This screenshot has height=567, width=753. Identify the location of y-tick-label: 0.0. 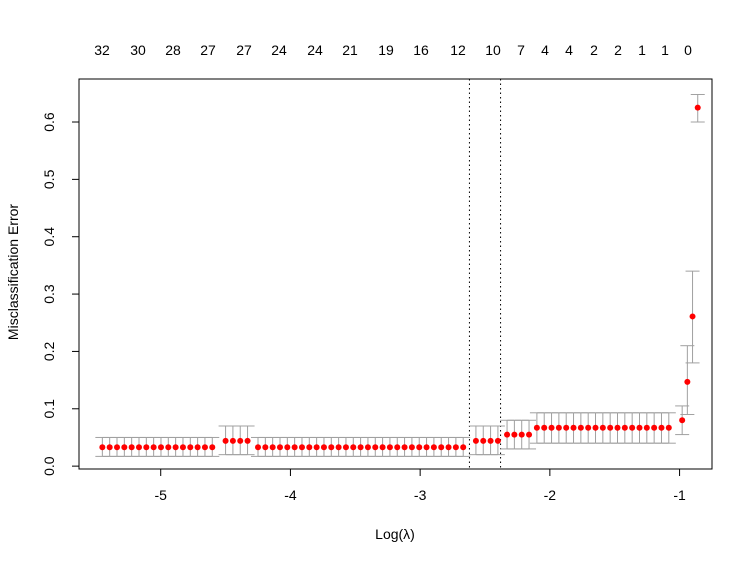
(49, 466).